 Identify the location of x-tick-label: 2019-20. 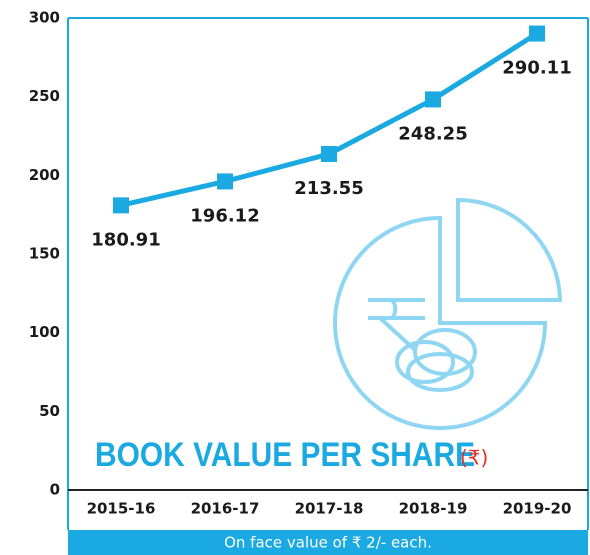
(537, 509).